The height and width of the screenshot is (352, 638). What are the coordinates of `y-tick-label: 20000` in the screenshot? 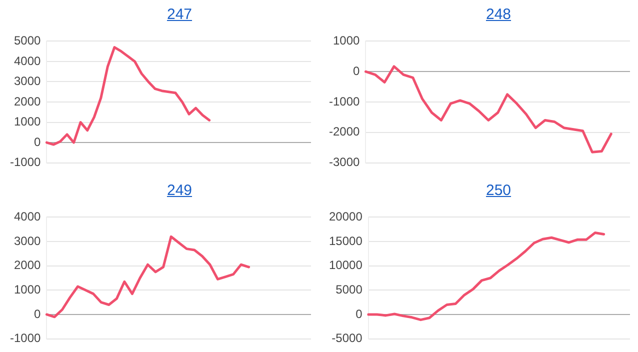 It's located at (345, 217).